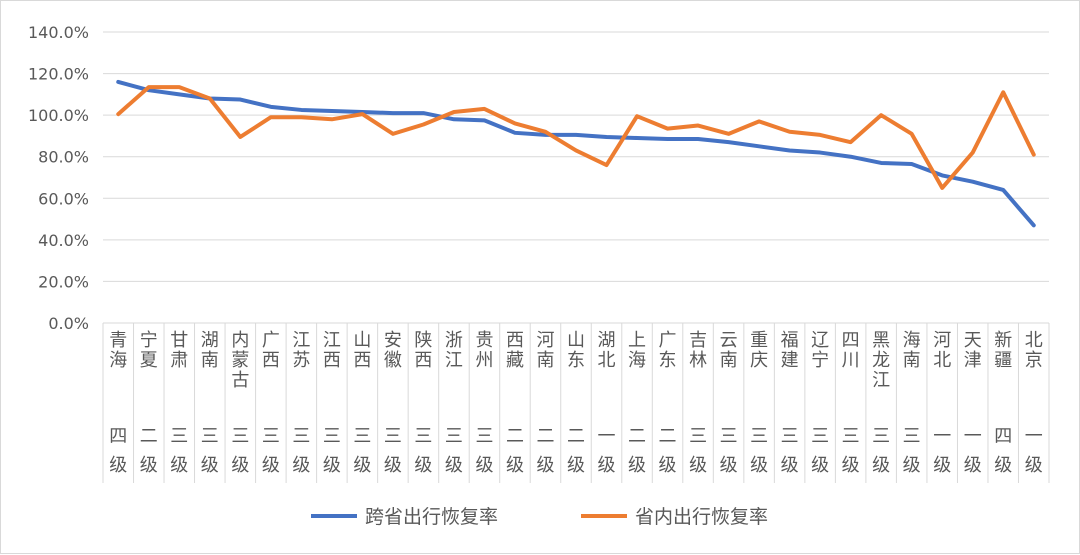 This screenshot has width=1080, height=555. Describe the element at coordinates (63, 198) in the screenshot. I see `y-tick-label: 60.0%` at that location.